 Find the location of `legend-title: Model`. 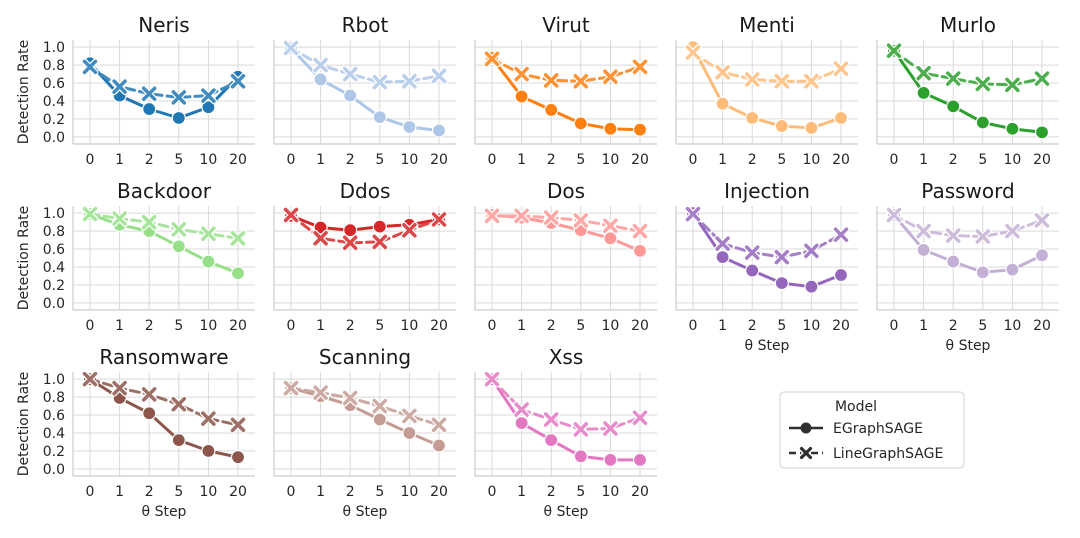

legend-title: Model is located at coordinates (856, 407).